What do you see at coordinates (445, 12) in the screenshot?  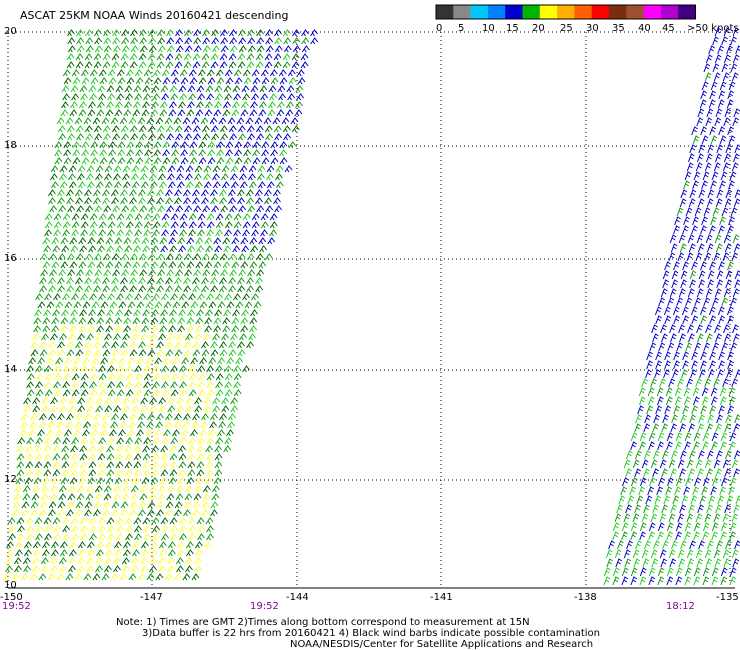 I see `colorbar-segment` at bounding box center [445, 12].